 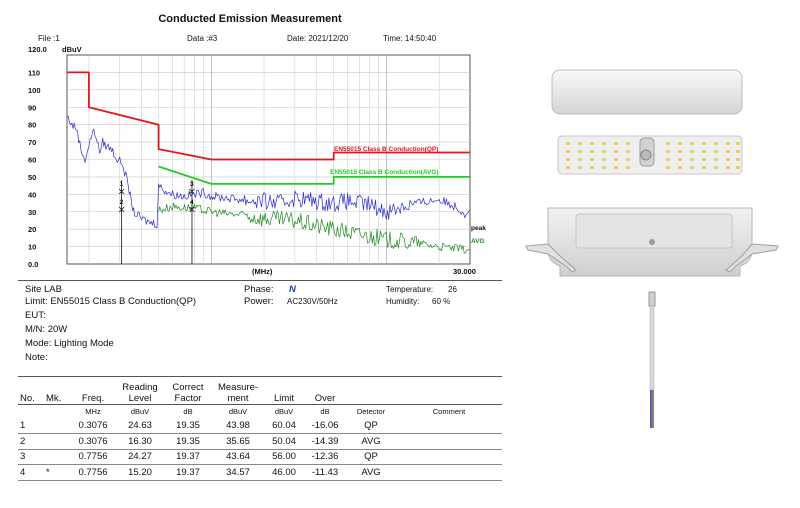 What do you see at coordinates (188, 457) in the screenshot?
I see `table-cell: 19.37` at bounding box center [188, 457].